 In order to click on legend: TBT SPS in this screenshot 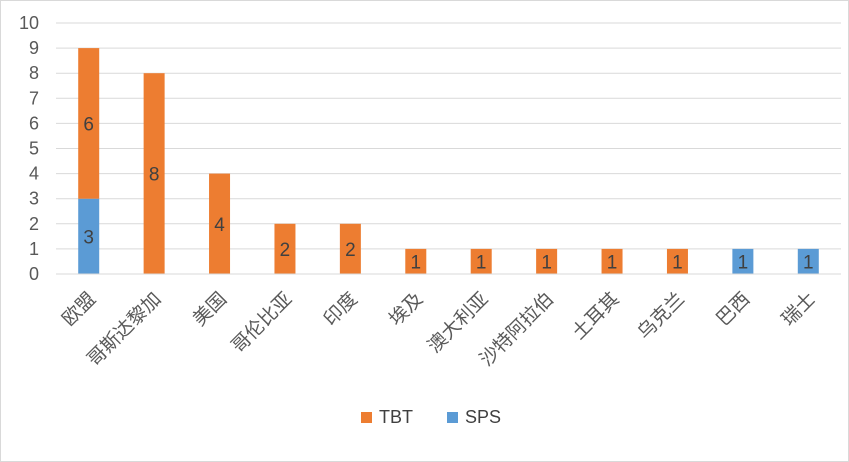, I will do `click(431, 417)`.